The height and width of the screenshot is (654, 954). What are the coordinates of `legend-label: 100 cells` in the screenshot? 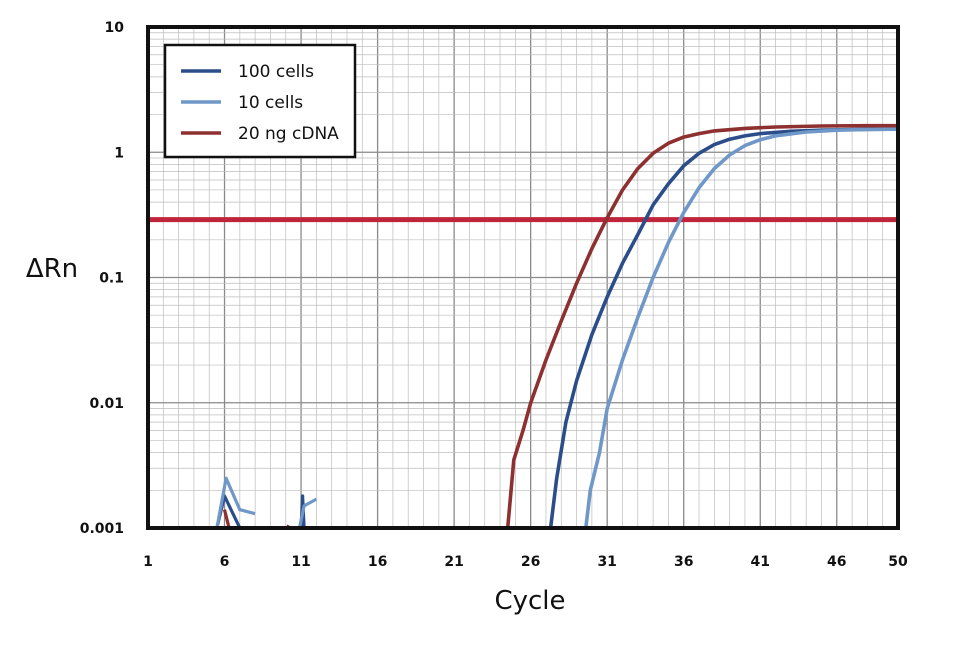 It's located at (276, 72).